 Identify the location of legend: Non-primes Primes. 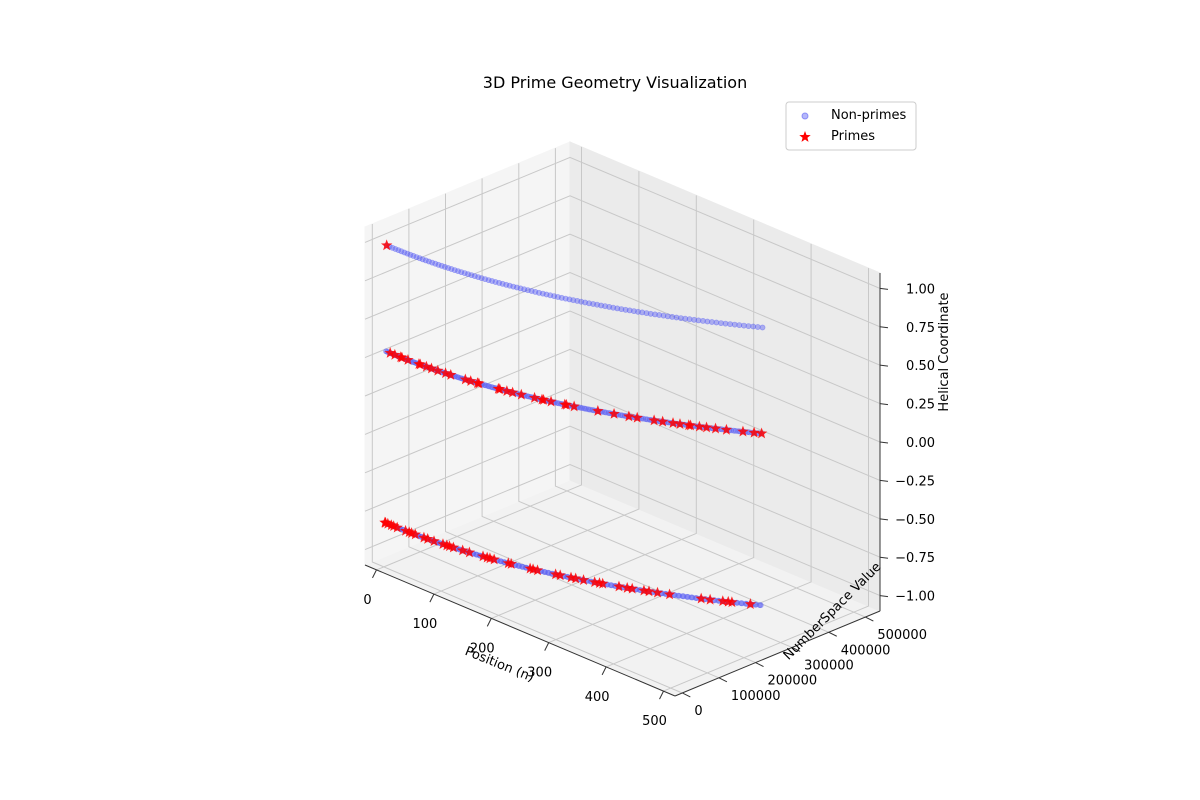
(851, 126).